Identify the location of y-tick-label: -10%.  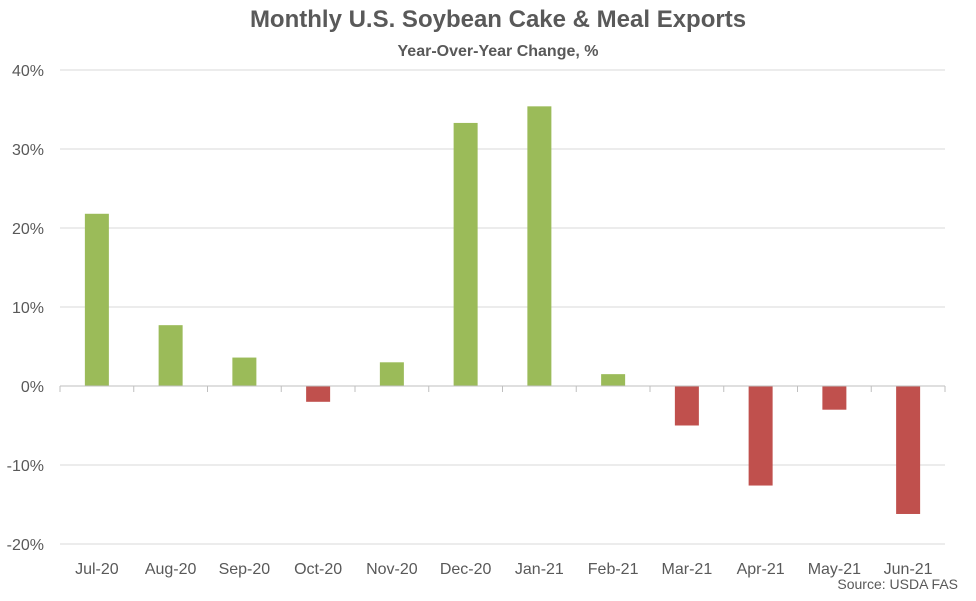
(25, 466).